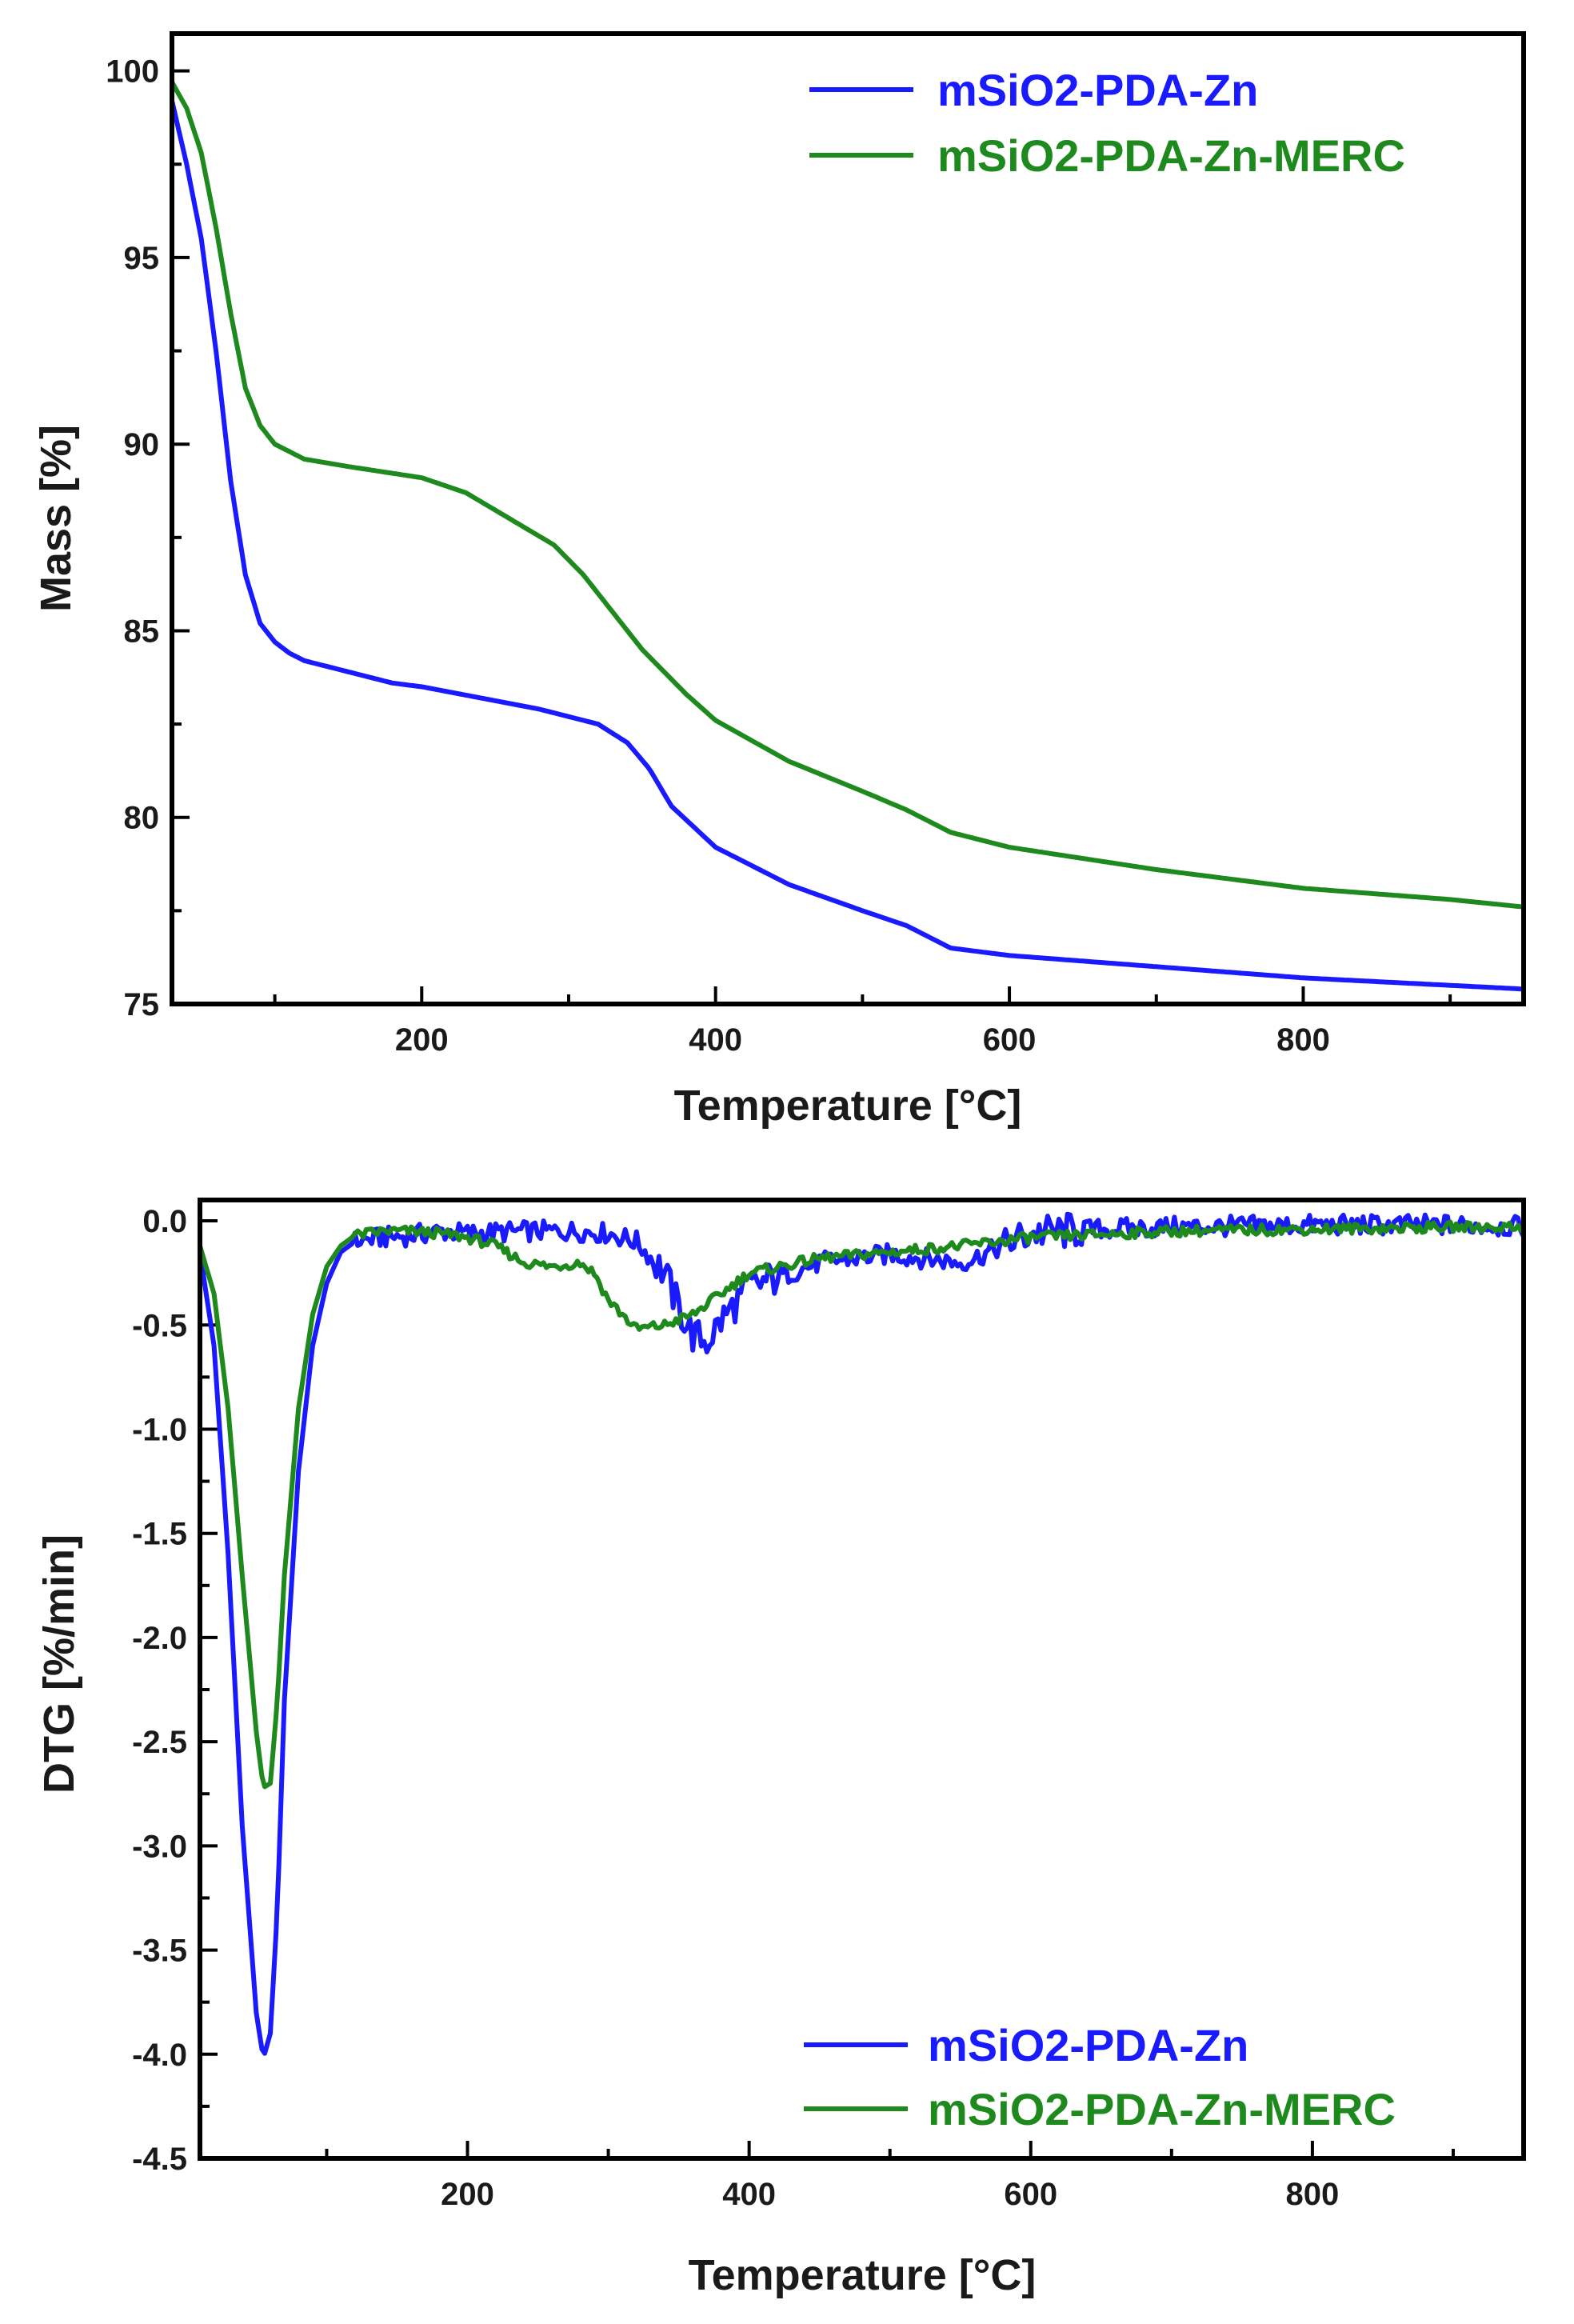 This screenshot has height=2324, width=1574. I want to click on dtg-x-tick-label: 400, so click(749, 2194).